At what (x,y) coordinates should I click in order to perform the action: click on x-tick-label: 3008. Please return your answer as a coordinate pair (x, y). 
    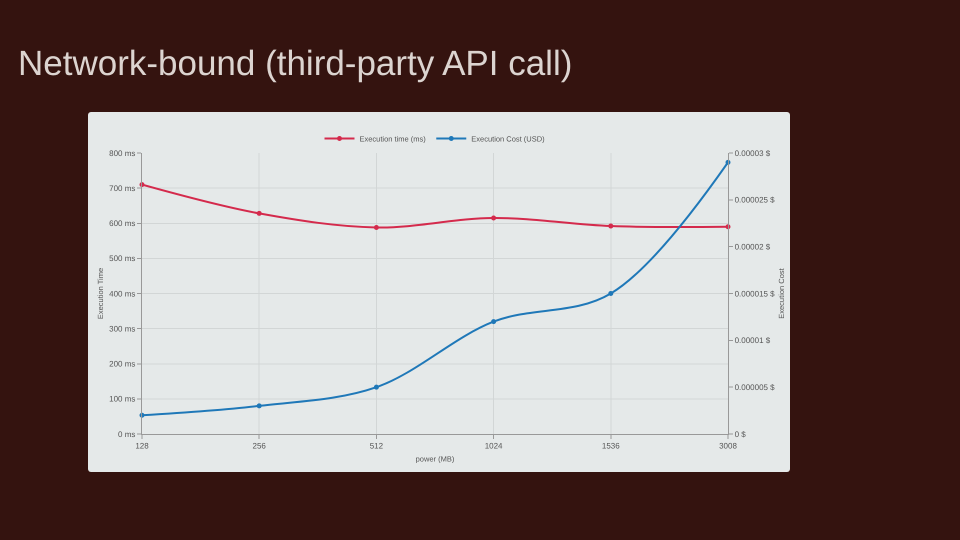
    Looking at the image, I should click on (728, 446).